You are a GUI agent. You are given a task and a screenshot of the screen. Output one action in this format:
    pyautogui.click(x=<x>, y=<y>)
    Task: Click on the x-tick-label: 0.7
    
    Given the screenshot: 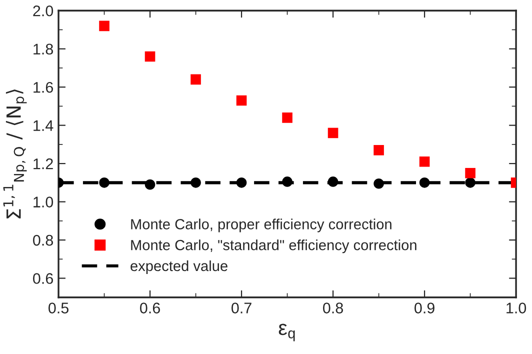 What is the action you would take?
    pyautogui.click(x=242, y=308)
    